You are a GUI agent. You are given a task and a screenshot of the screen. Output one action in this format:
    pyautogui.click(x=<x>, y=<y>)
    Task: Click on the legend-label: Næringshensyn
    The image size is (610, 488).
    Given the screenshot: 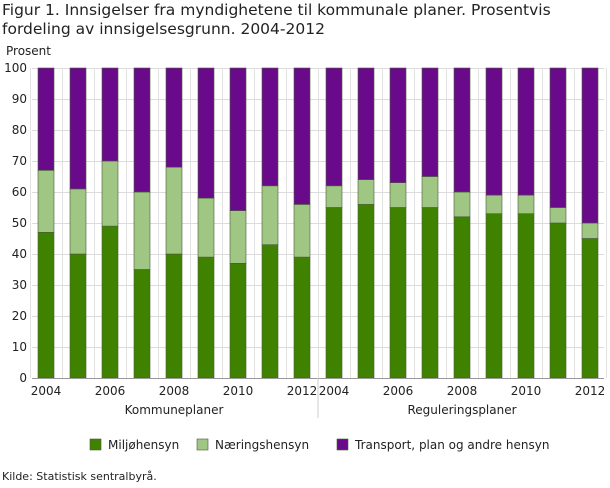 What is the action you would take?
    pyautogui.click(x=262, y=445)
    